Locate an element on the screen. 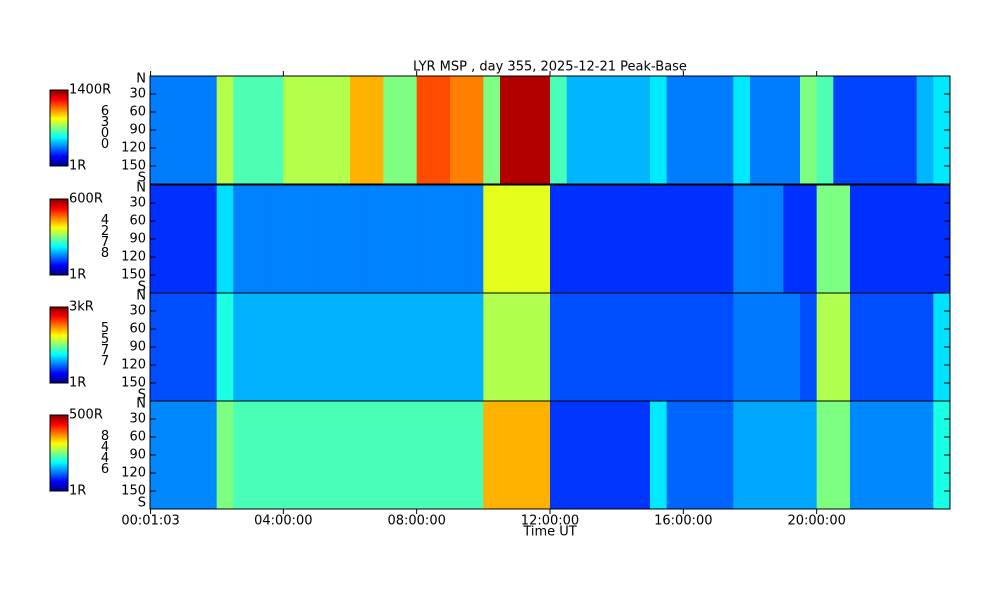  y-tick-label: 150 is located at coordinates (133, 383).